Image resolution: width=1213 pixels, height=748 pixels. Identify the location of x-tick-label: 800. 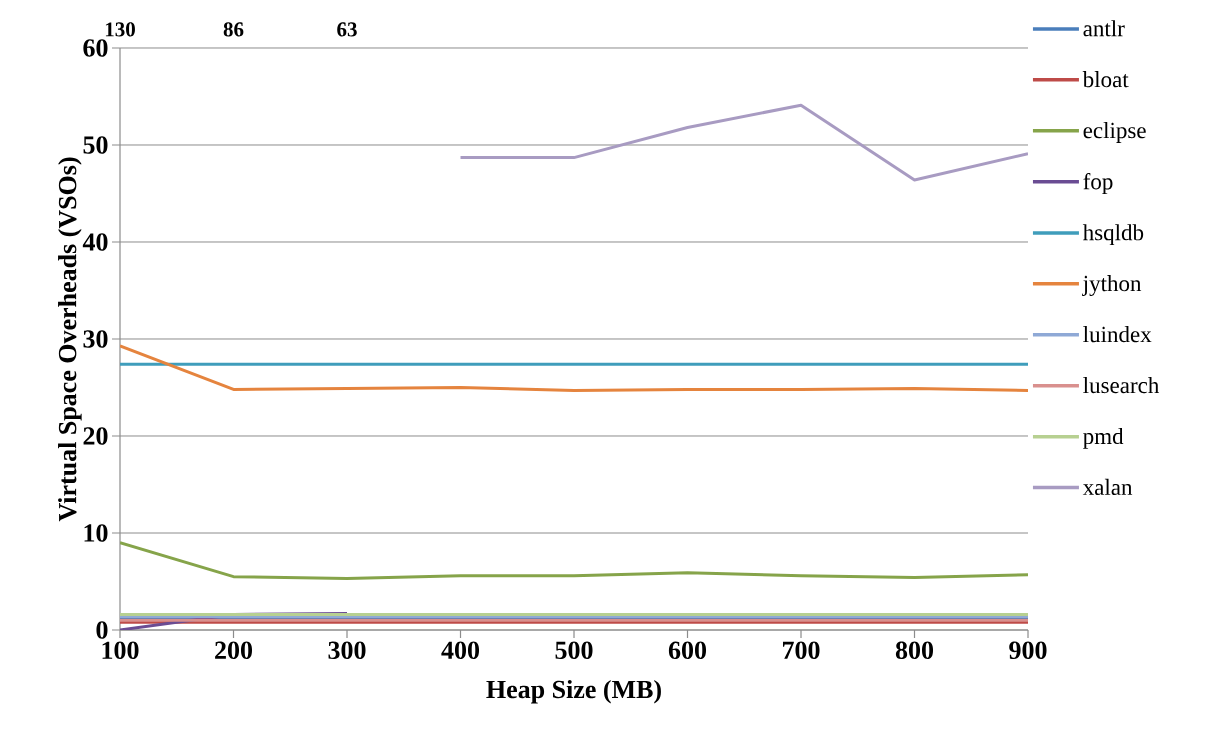
(914, 650).